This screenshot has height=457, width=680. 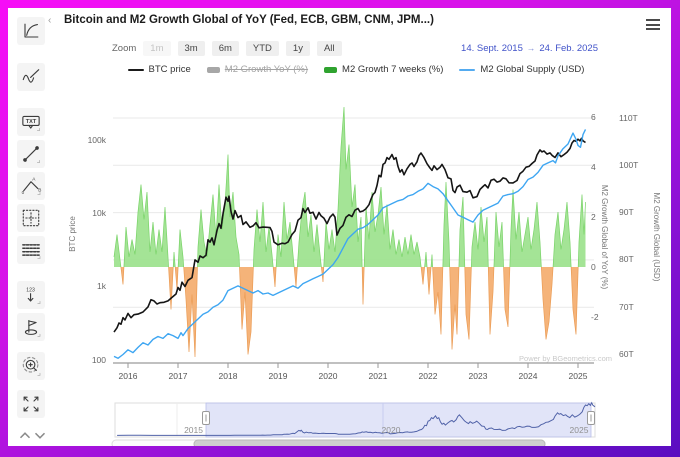 I want to click on legend-item-1: M2 Growth YoY (%), so click(x=257, y=69).